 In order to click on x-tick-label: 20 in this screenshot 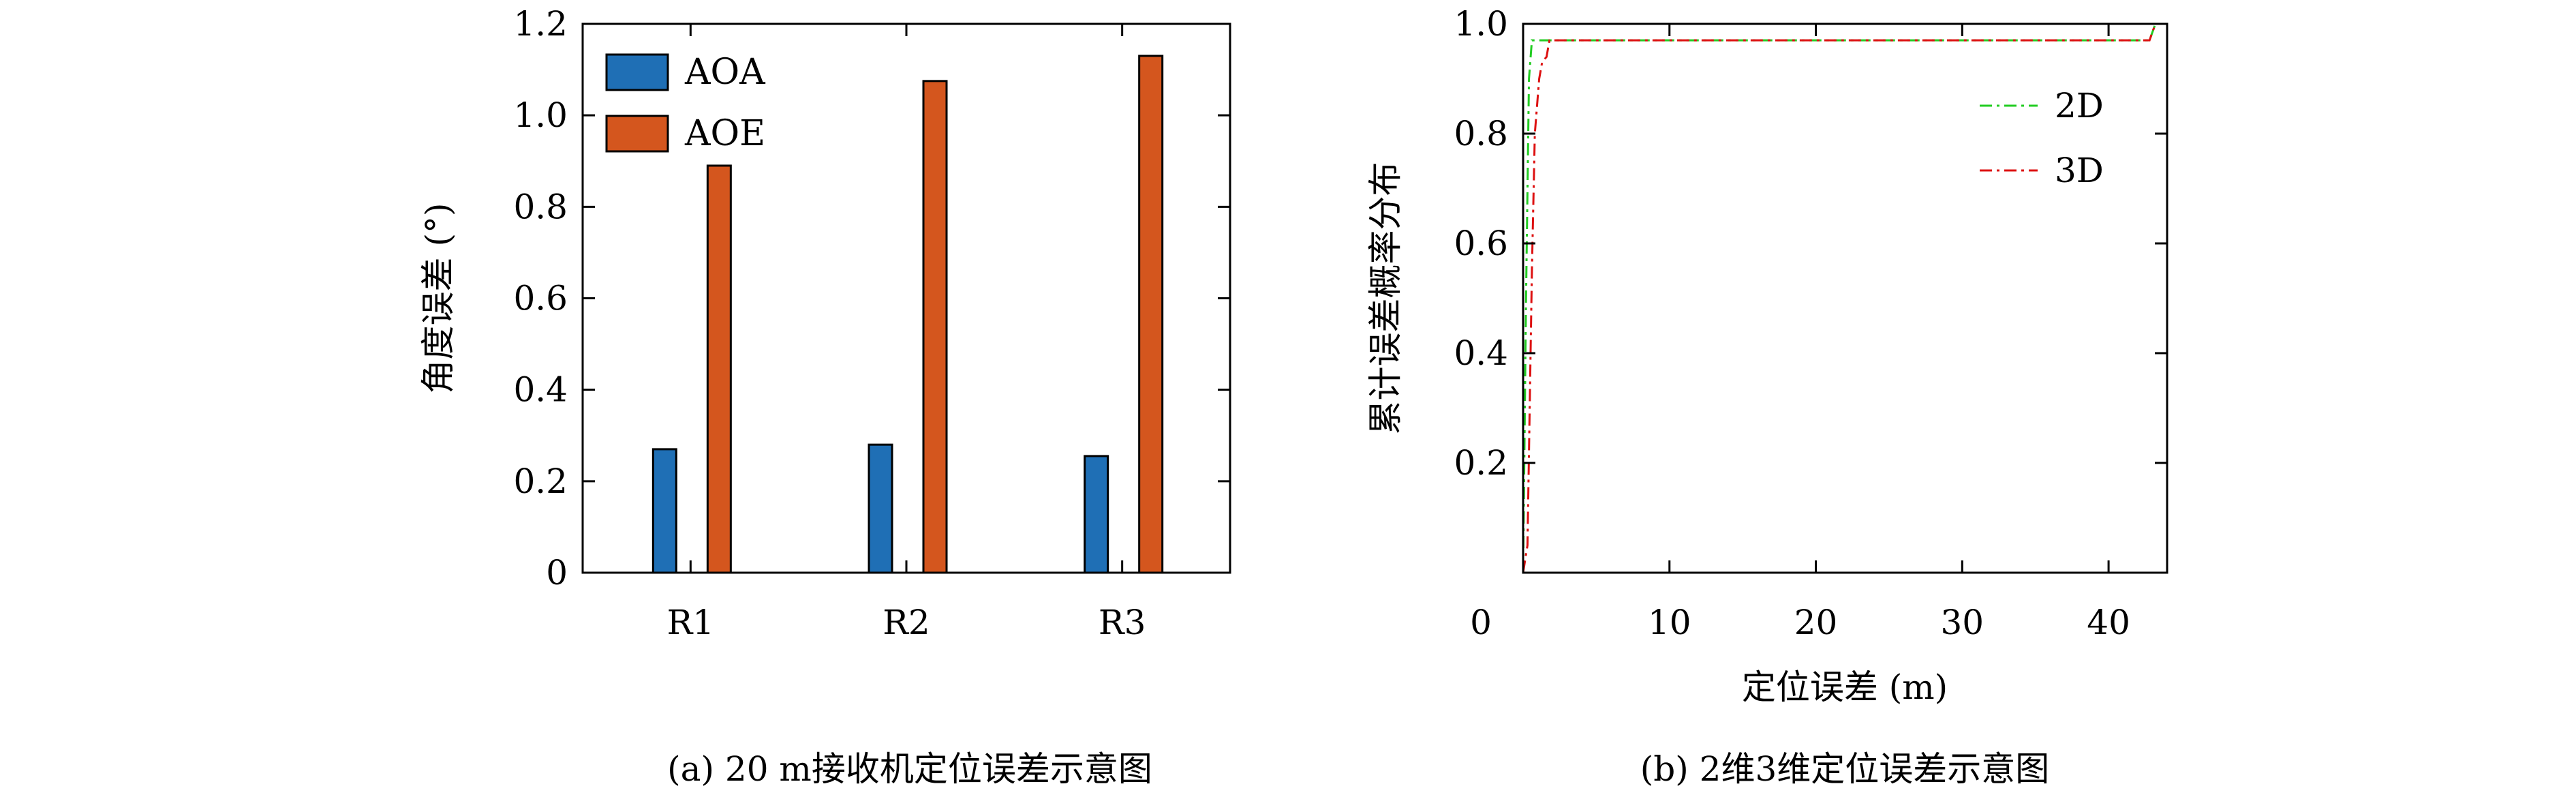, I will do `click(1816, 622)`.